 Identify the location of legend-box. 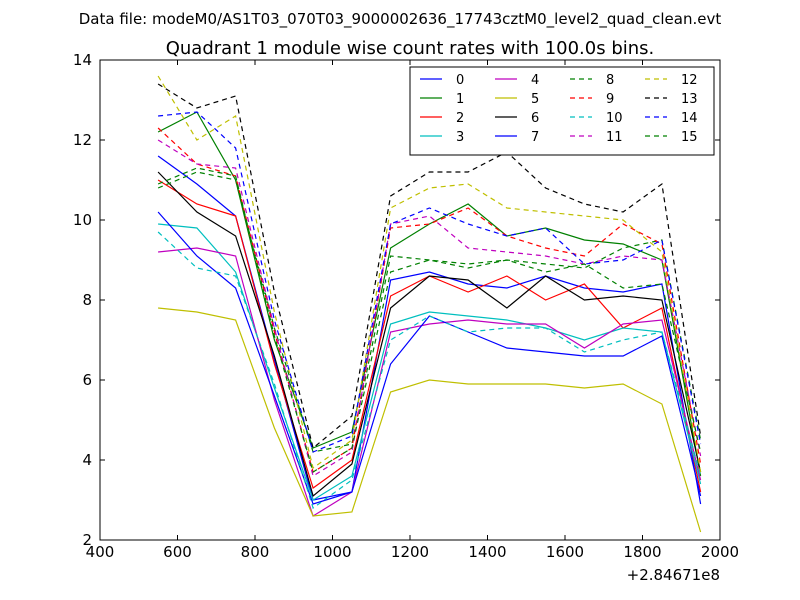
(562, 111).